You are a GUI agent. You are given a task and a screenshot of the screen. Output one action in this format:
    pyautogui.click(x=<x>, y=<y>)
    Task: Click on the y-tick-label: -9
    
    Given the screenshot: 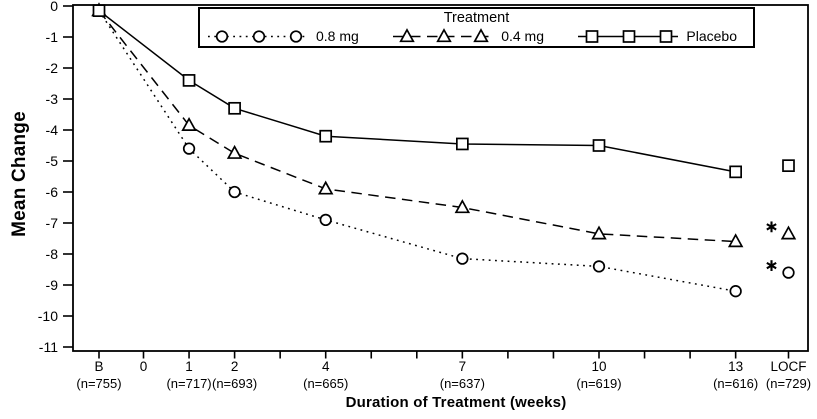 What is the action you would take?
    pyautogui.click(x=52, y=285)
    